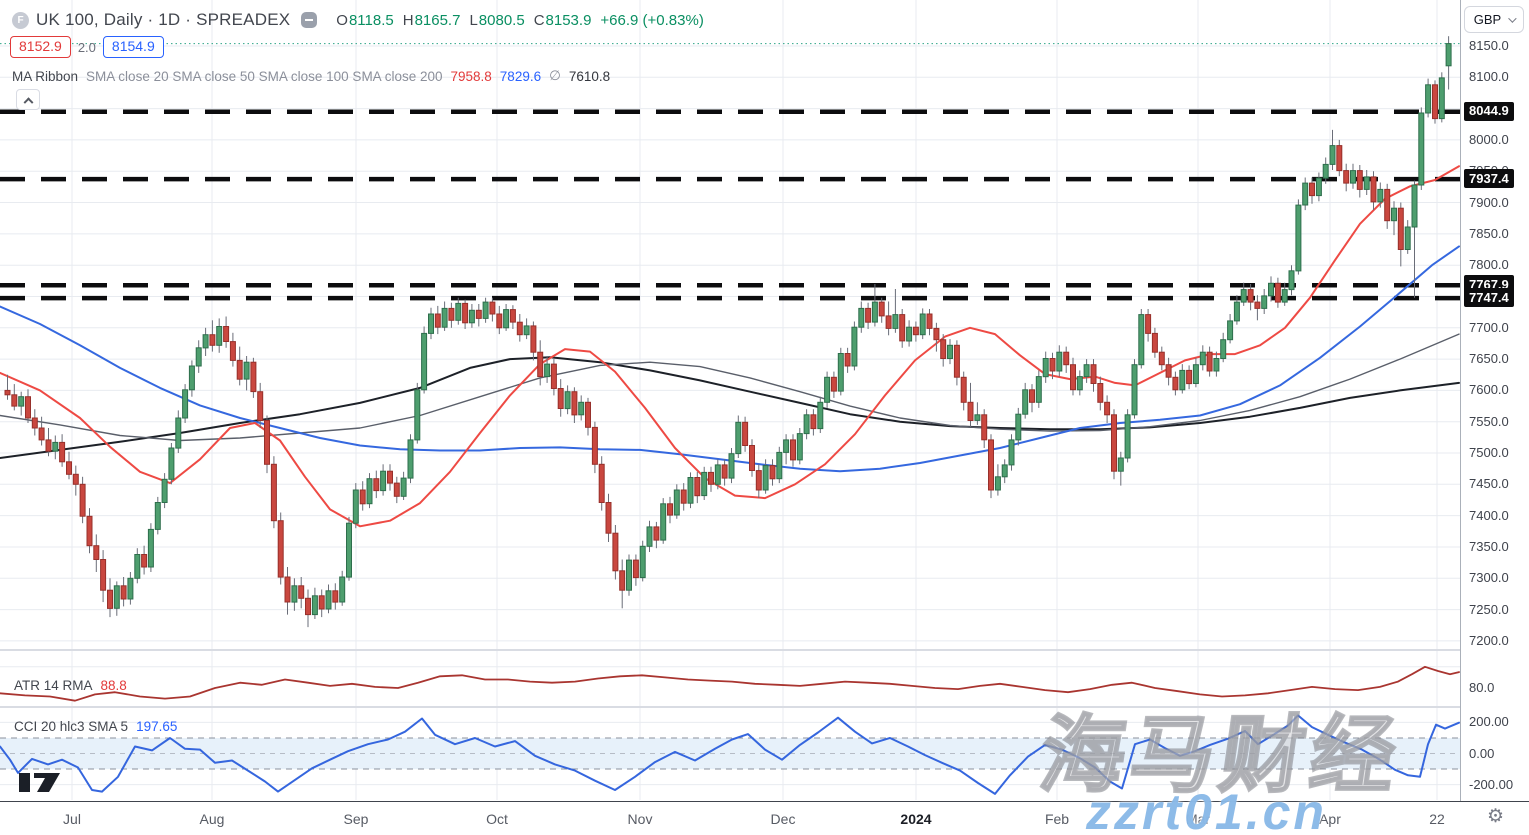  What do you see at coordinates (555, 75) in the screenshot?
I see `average-symbol: ∅` at bounding box center [555, 75].